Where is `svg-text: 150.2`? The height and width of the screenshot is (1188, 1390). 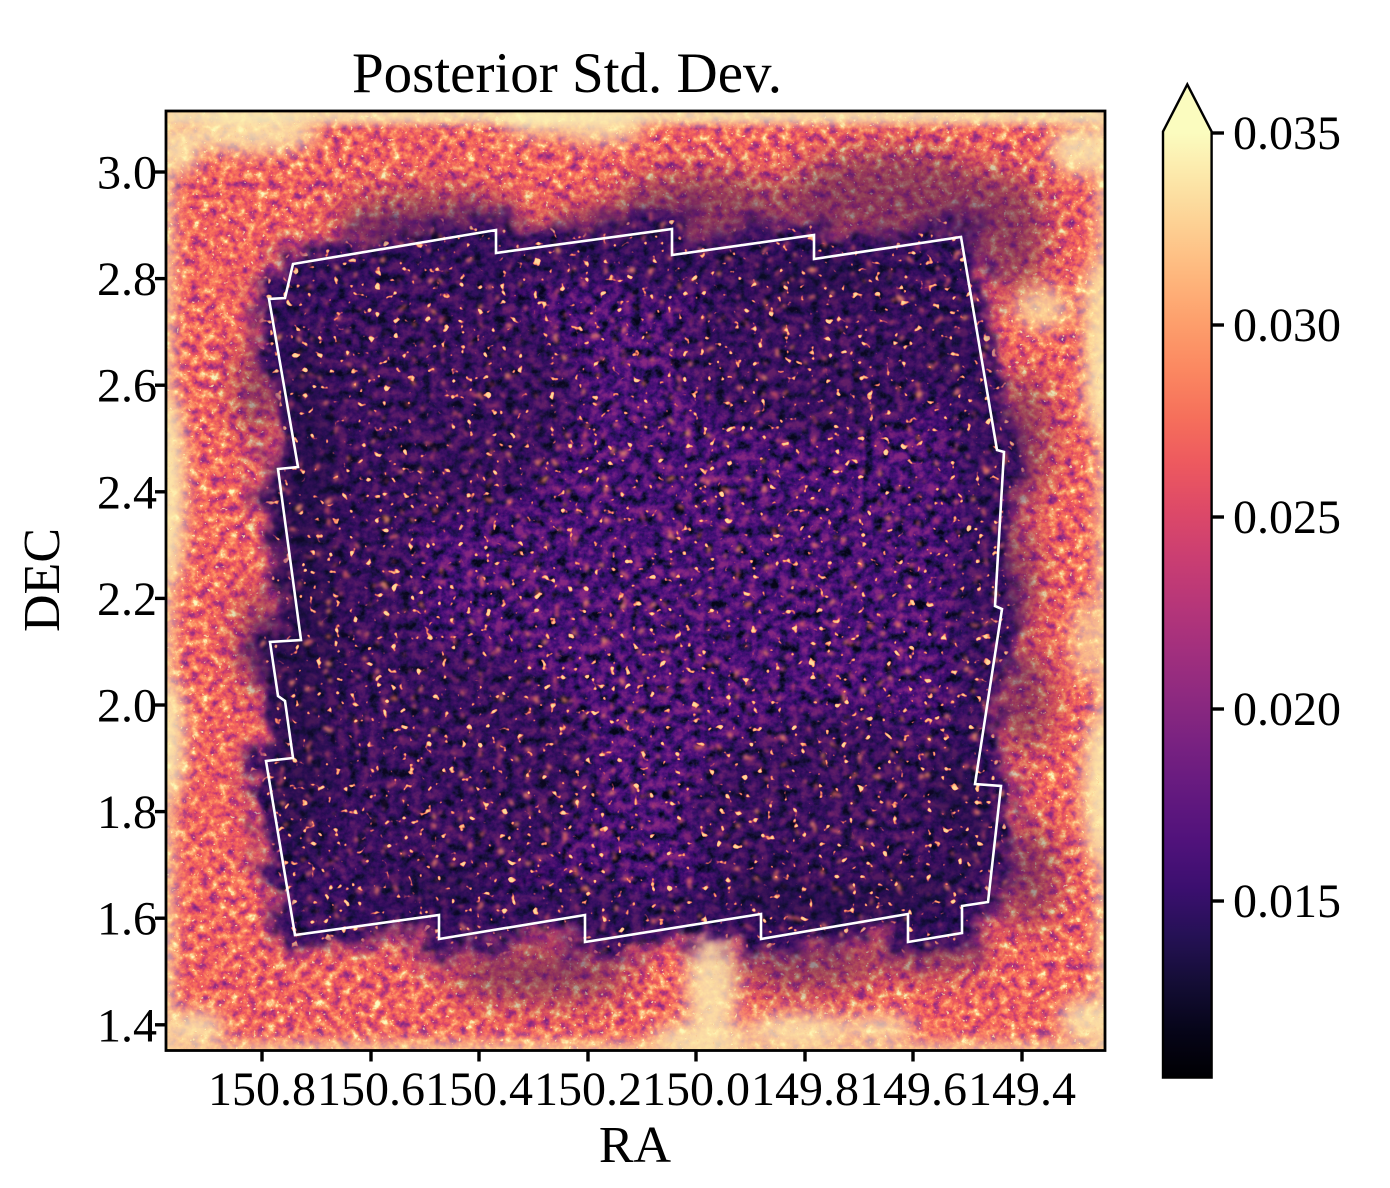 svg-text: 150.2 is located at coordinates (588, 1089).